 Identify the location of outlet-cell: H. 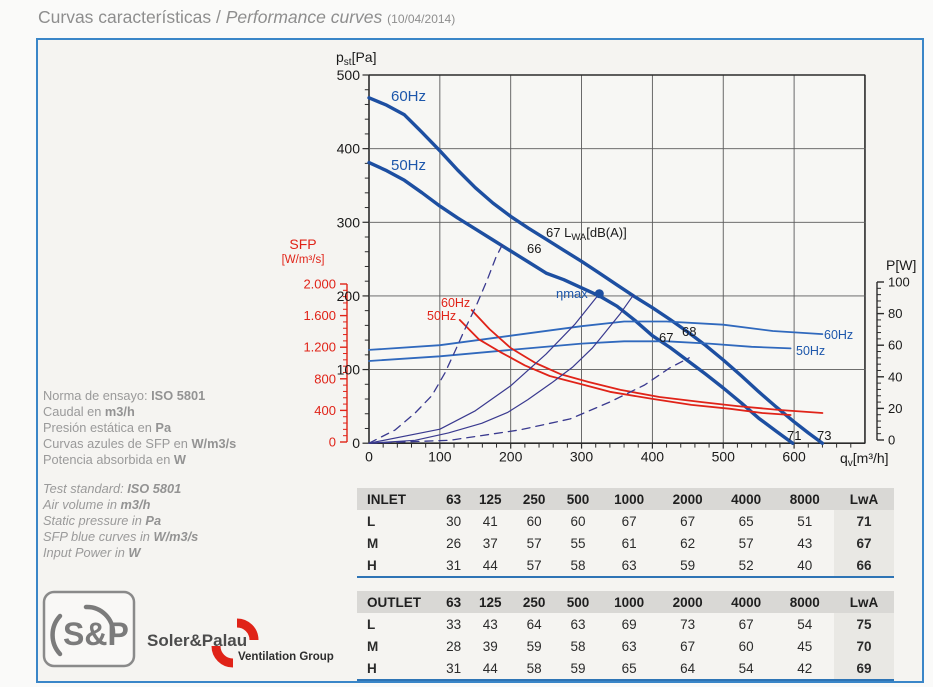
(372, 668).